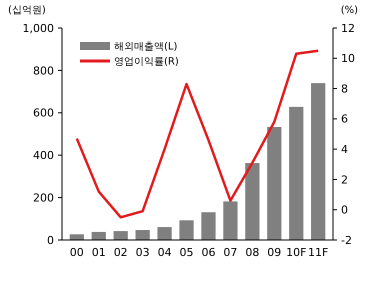 The image size is (366, 292). What do you see at coordinates (121, 252) in the screenshot?
I see `x-tick-label: 02` at bounding box center [121, 252].